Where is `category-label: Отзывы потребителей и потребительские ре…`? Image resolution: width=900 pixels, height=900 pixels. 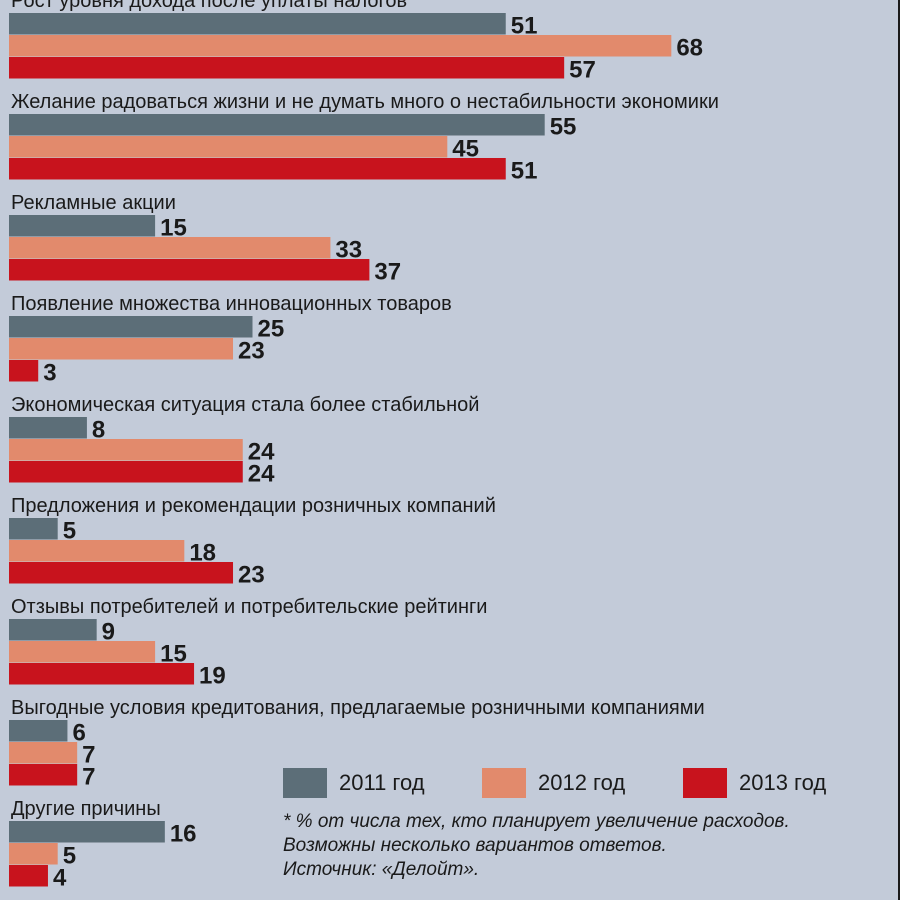
category-label: Отзывы потребителей и потребительские ре… is located at coordinates (249, 607).